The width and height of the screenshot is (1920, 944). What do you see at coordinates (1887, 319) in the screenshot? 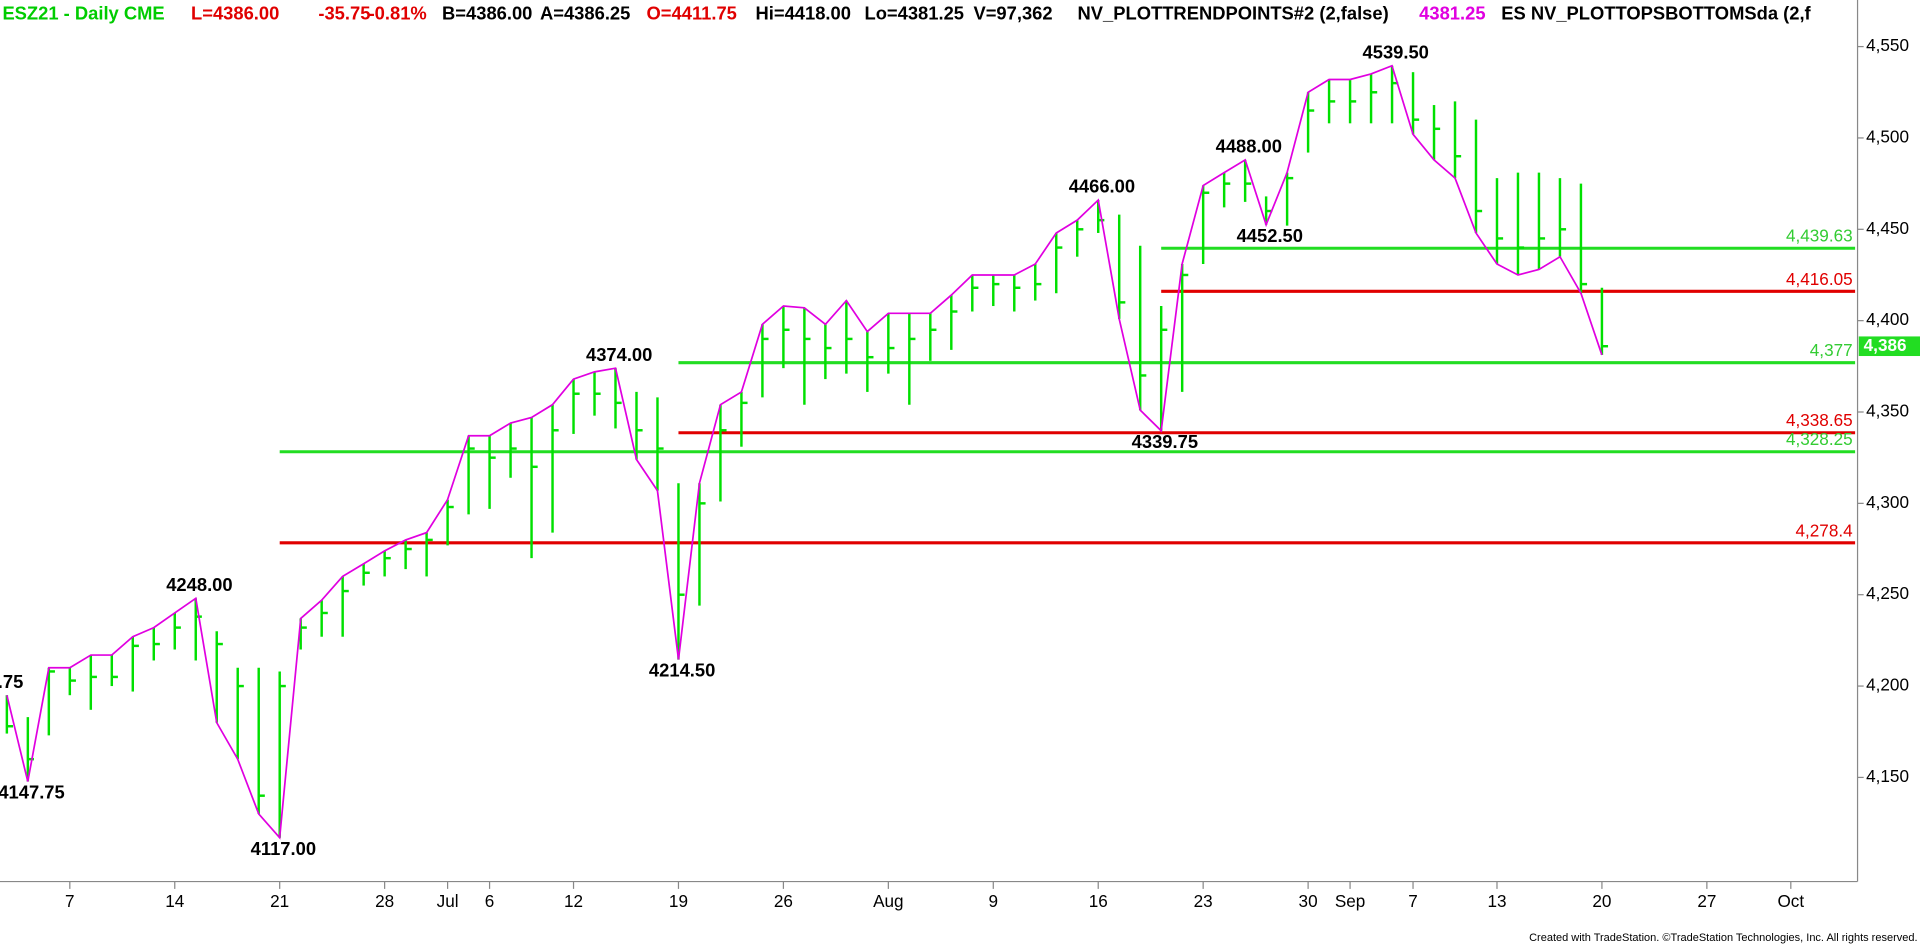
I see `y-tick-label: 4,400` at bounding box center [1887, 319].